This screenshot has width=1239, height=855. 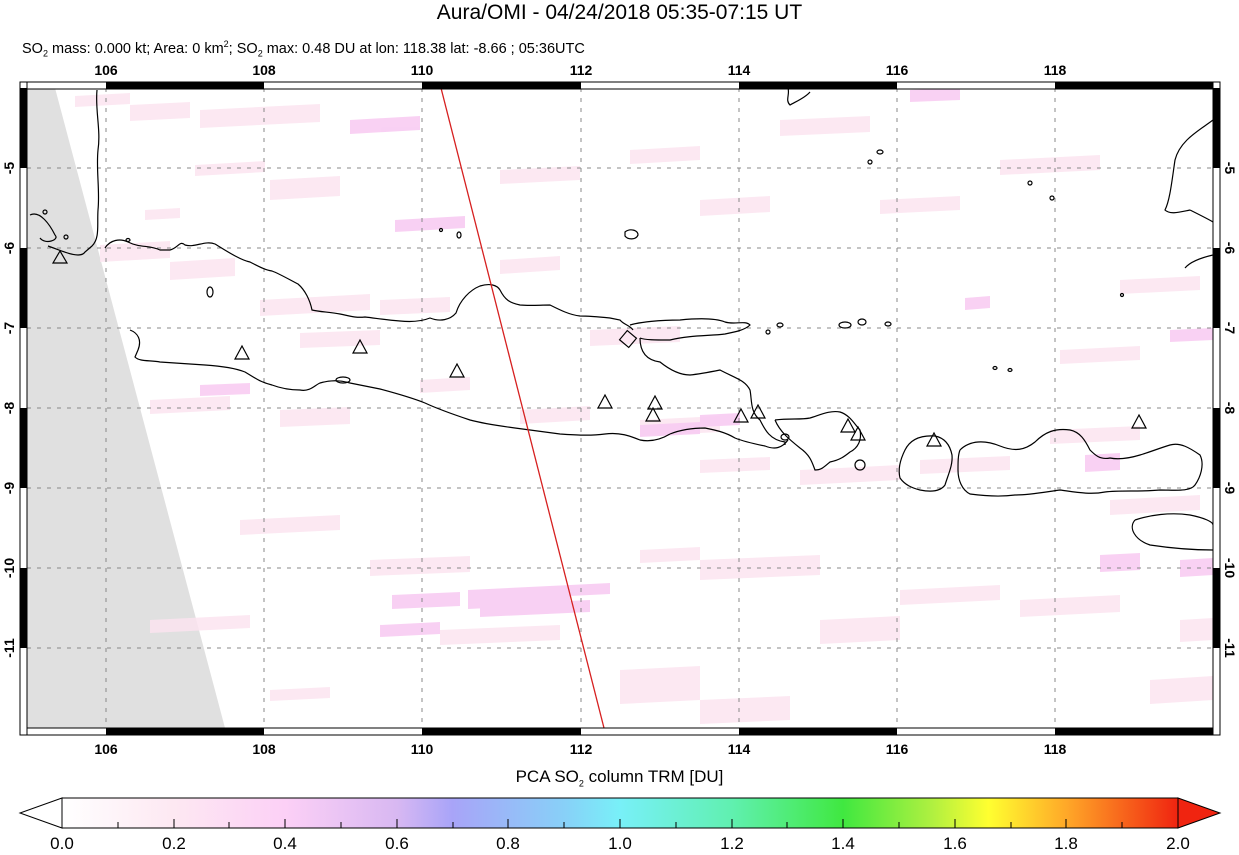 I want to click on colorbar-label-0-0: 0.0, so click(x=62, y=843).